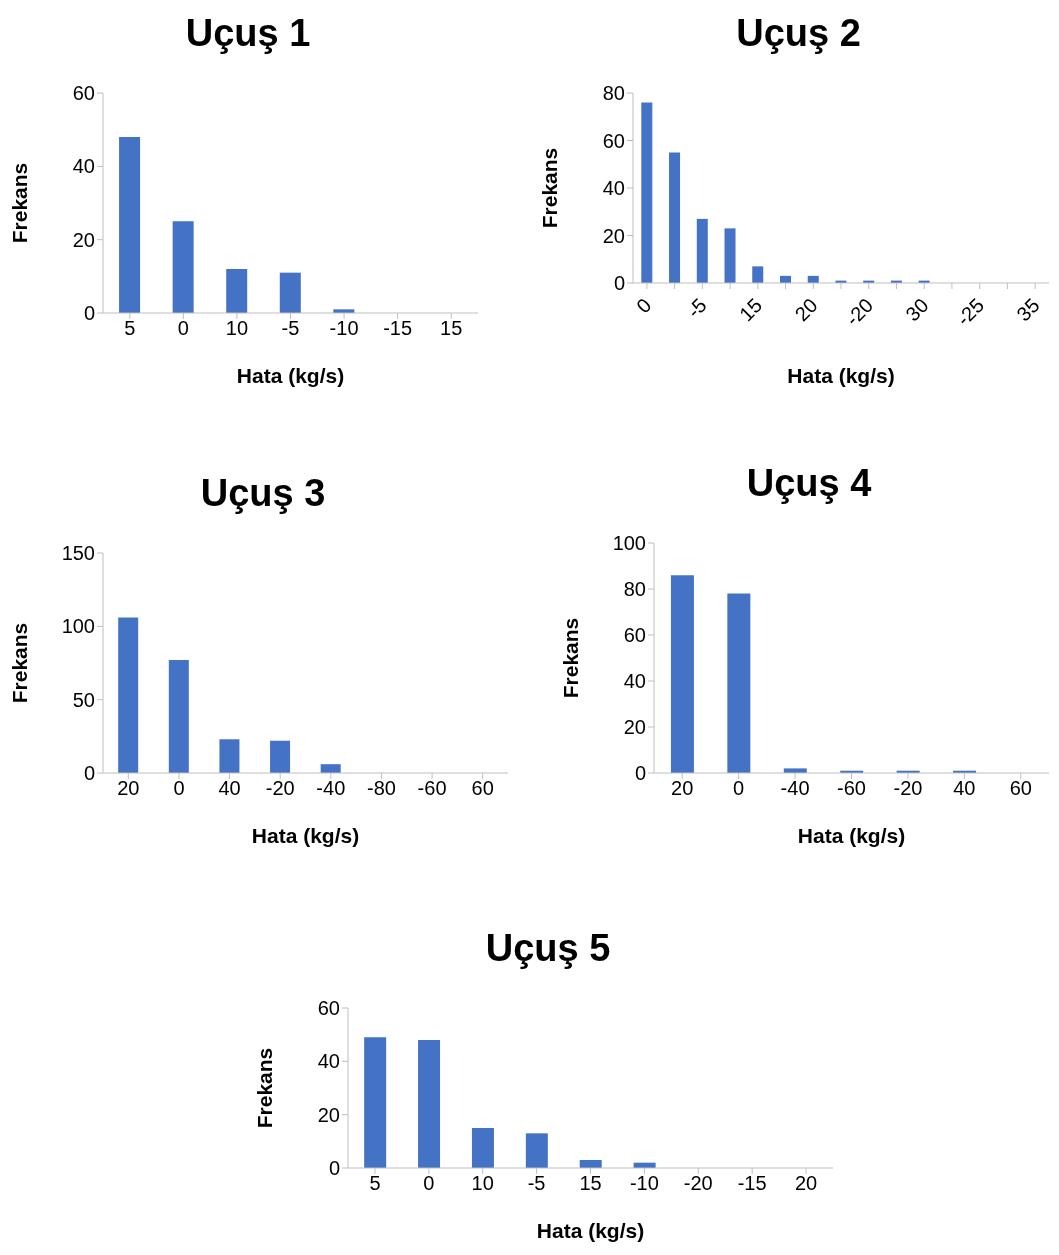 The width and height of the screenshot is (1059, 1255). I want to click on chart-title: Uçuş 1, so click(248, 33).